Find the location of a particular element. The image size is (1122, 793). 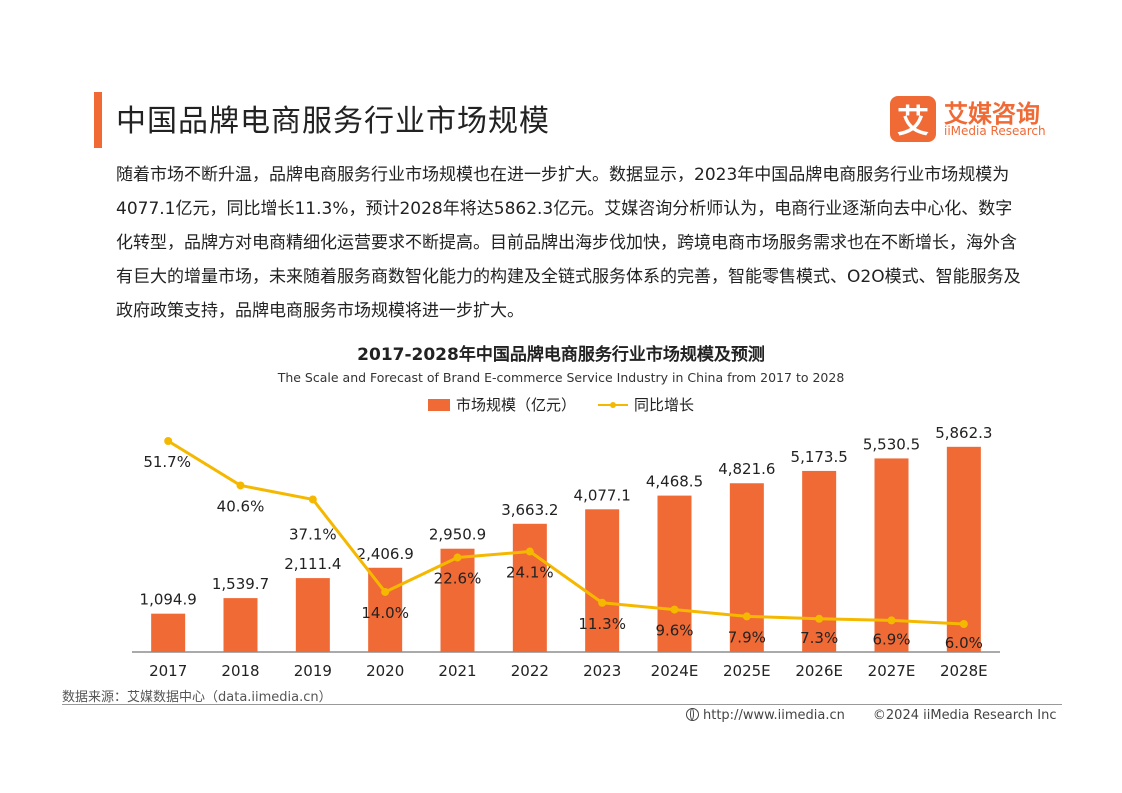

x-tick-2020: 2020 is located at coordinates (385, 671).